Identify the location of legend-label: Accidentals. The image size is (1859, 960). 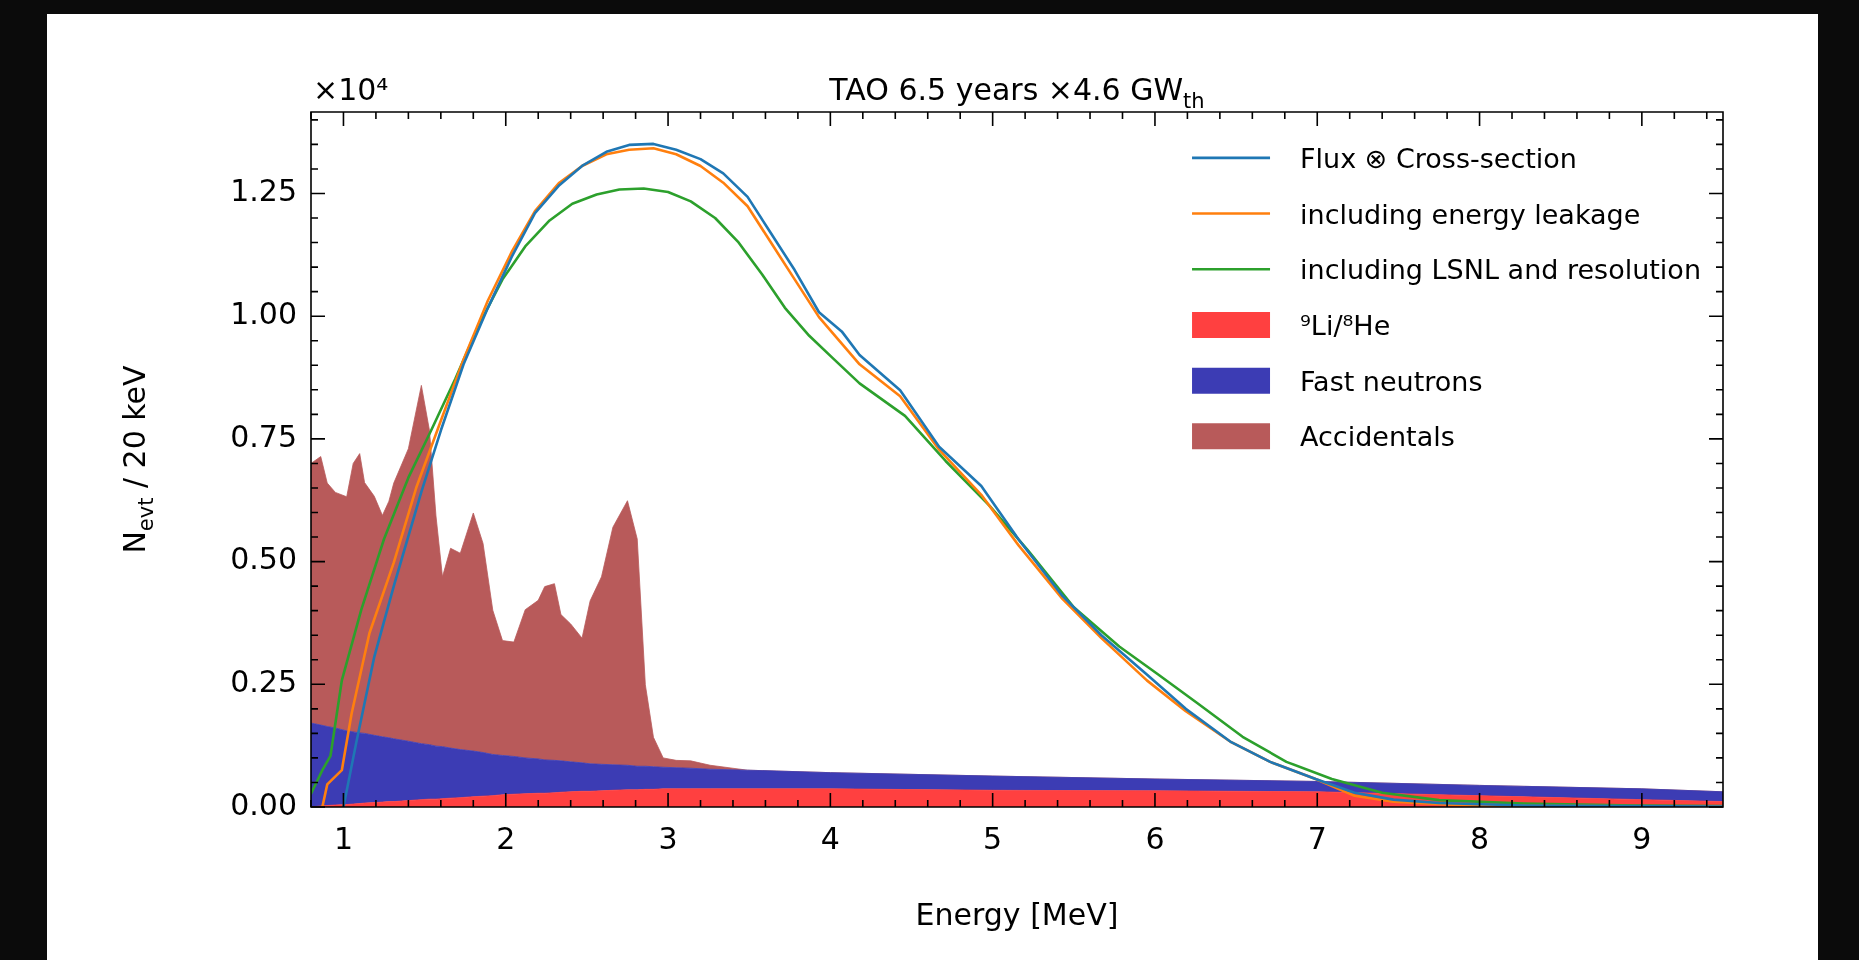
(1377, 437).